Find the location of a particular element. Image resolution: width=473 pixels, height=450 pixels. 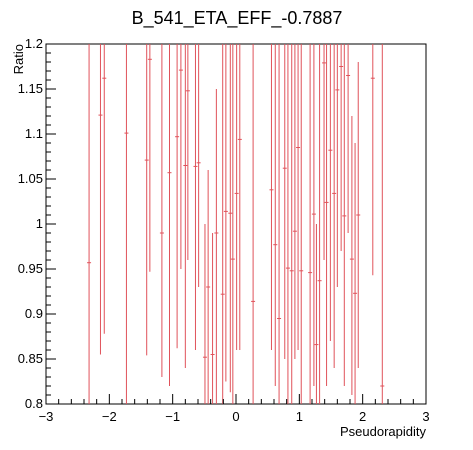

y-tick-label: 1 is located at coordinates (39, 223).